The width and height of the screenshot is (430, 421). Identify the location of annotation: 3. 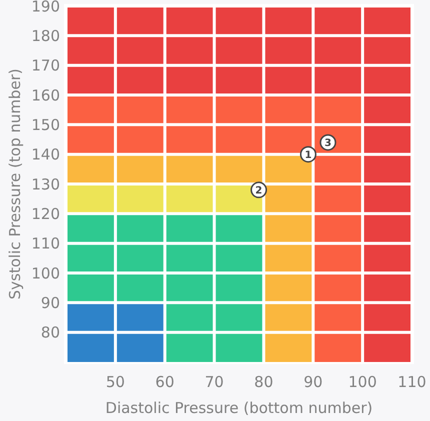
(328, 143).